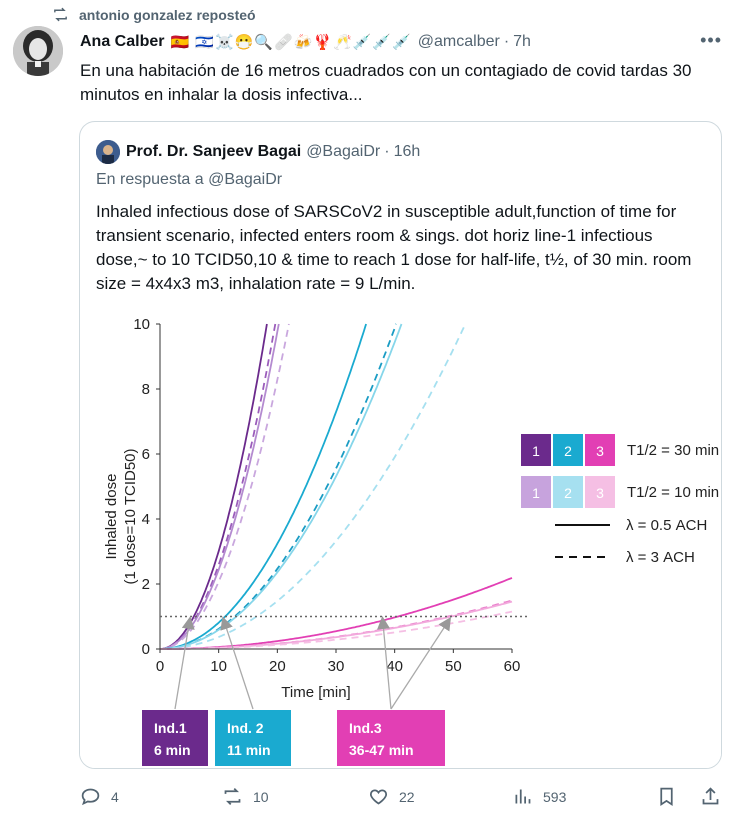 The width and height of the screenshot is (738, 828). Describe the element at coordinates (660, 557) in the screenshot. I see `legend-dashed-label: λ = 3 ACH` at that location.